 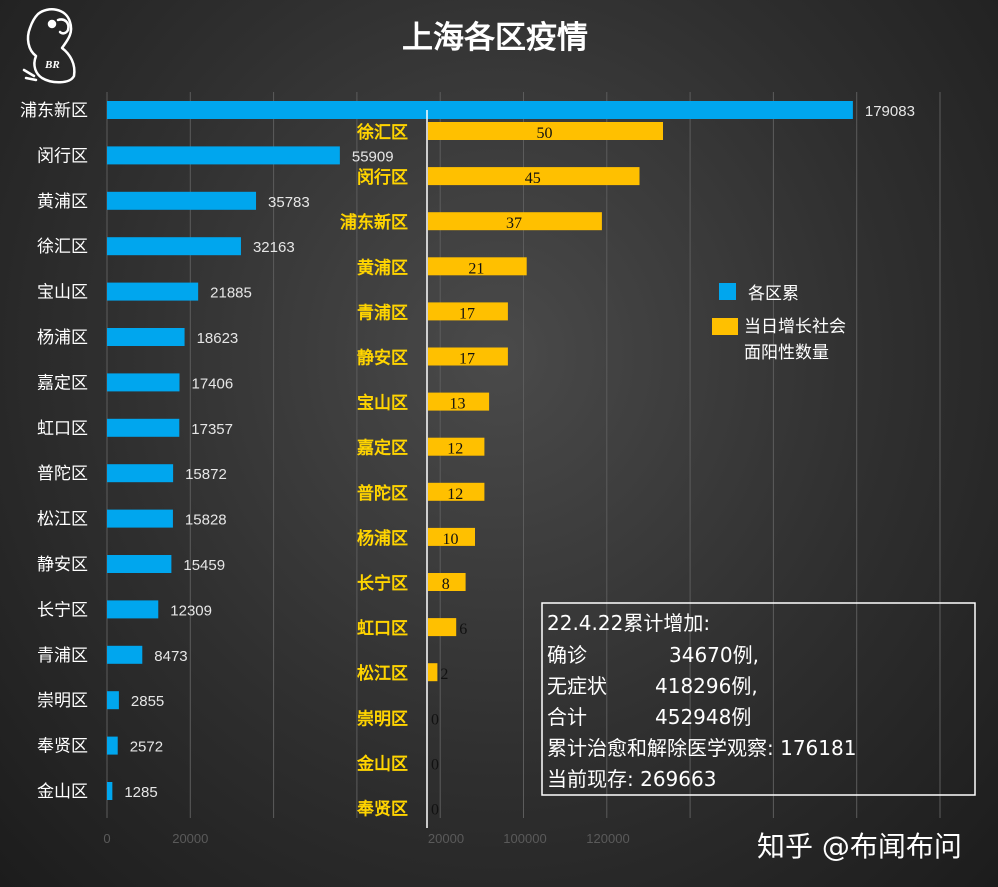 What do you see at coordinates (382, 763) in the screenshot?
I see `right-category-label: 金山区` at bounding box center [382, 763].